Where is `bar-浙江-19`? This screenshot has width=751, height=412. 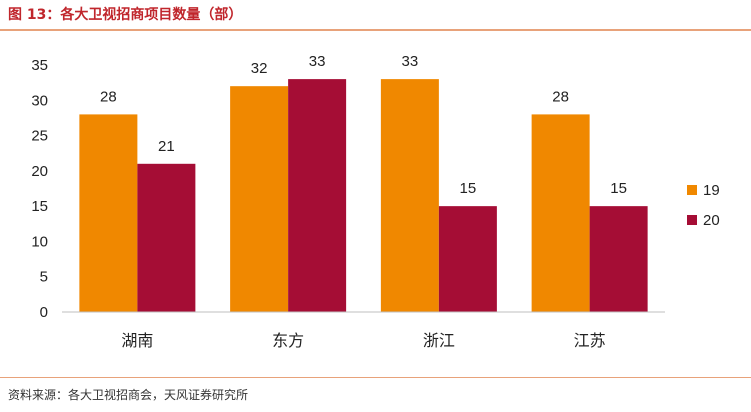 bar-浙江-19 is located at coordinates (409, 195).